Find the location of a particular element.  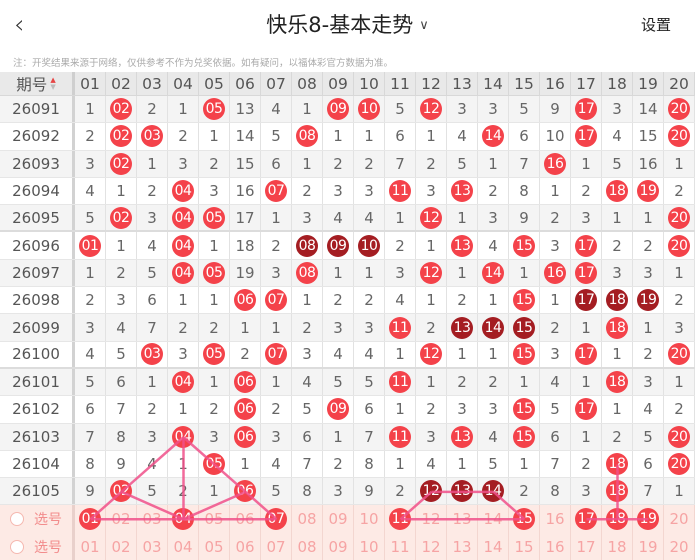

selected-number-ball: 15 is located at coordinates (524, 519).